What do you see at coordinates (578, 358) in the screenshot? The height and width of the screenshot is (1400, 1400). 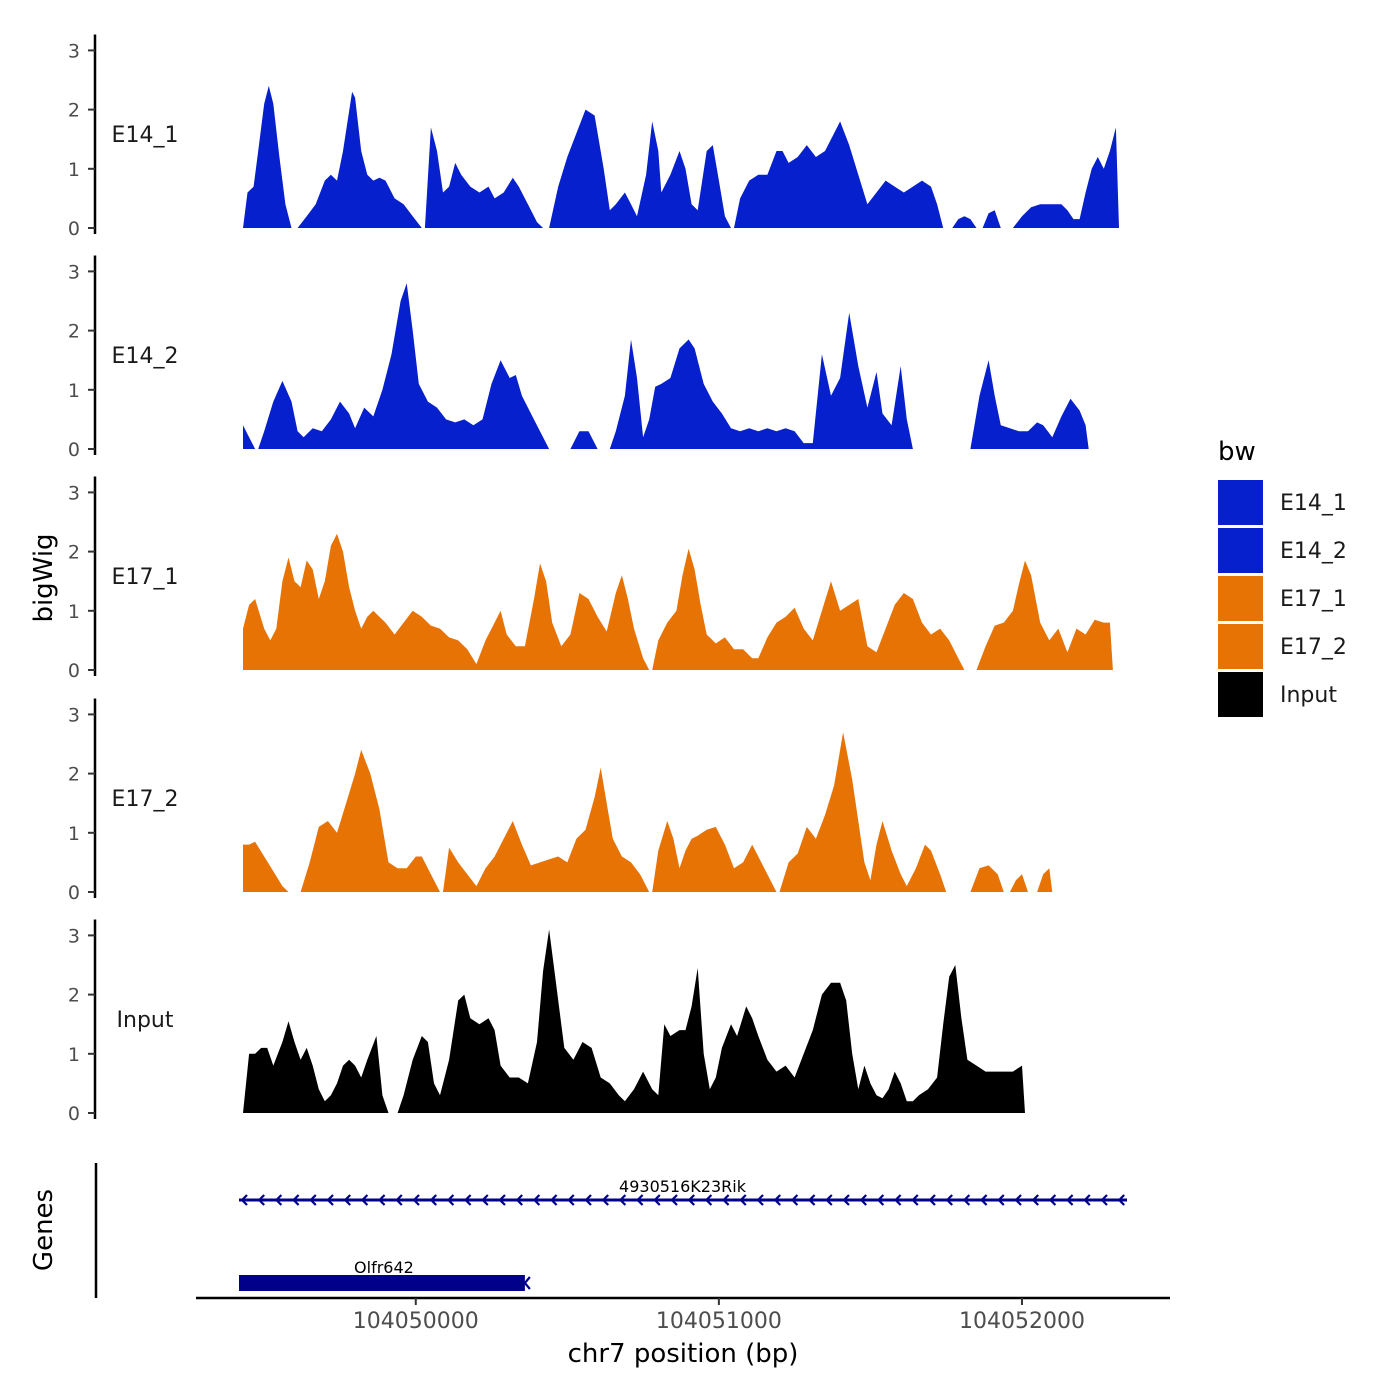 I see `track-E14_2: 0 1 2 3 E14_2` at bounding box center [578, 358].